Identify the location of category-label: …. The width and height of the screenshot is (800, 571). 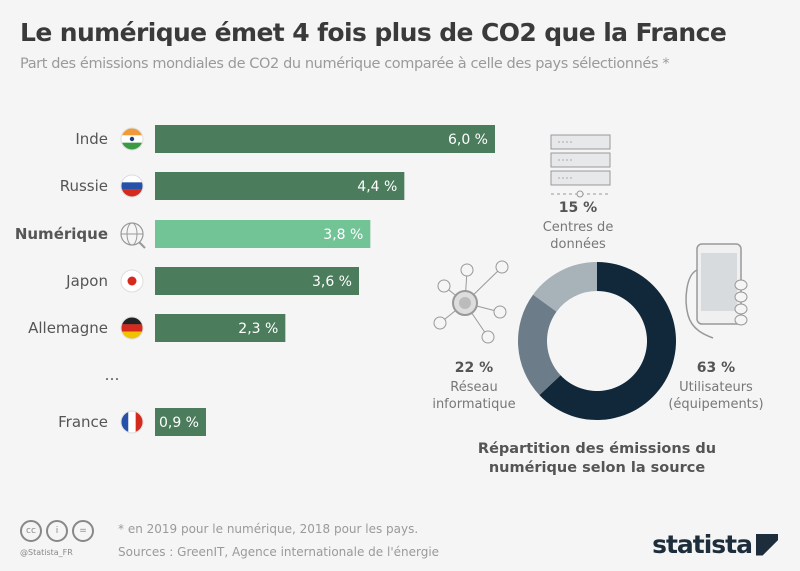
(112, 375).